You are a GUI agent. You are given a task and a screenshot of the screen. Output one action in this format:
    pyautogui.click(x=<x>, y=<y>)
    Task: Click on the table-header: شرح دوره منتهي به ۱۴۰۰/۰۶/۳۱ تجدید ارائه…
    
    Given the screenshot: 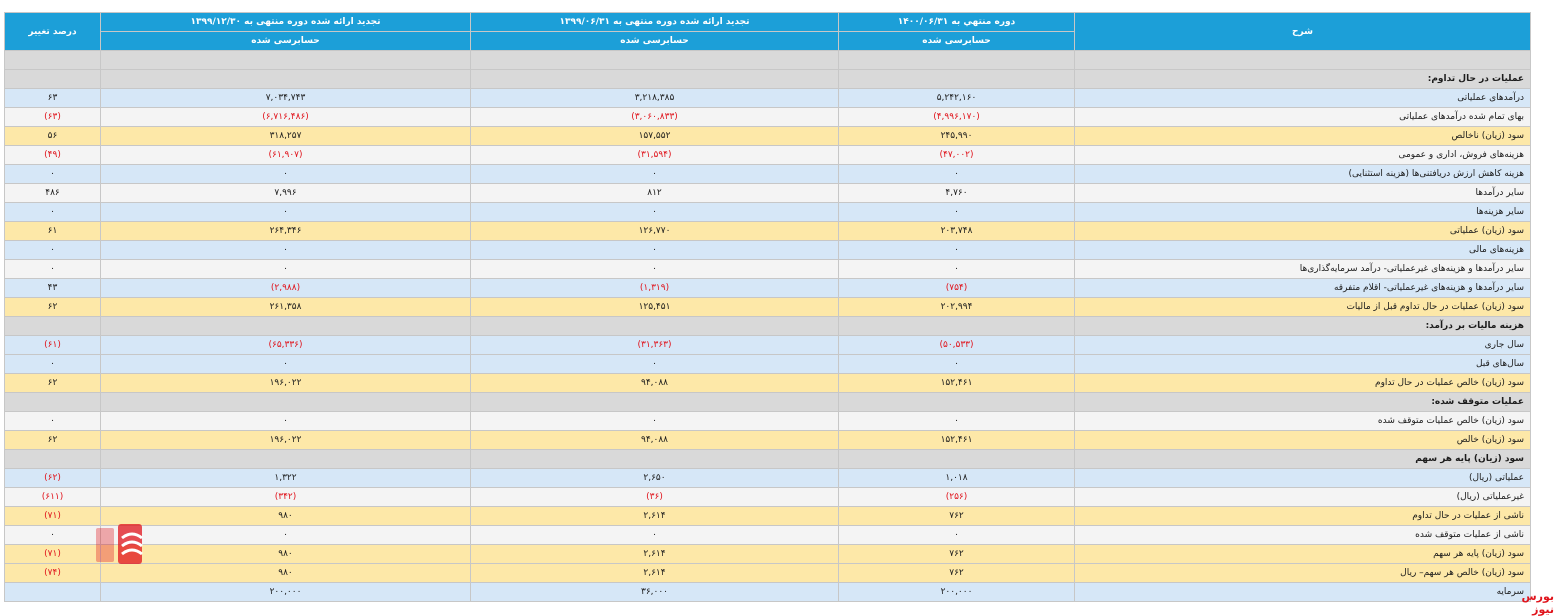 What is the action you would take?
    pyautogui.click(x=767, y=31)
    